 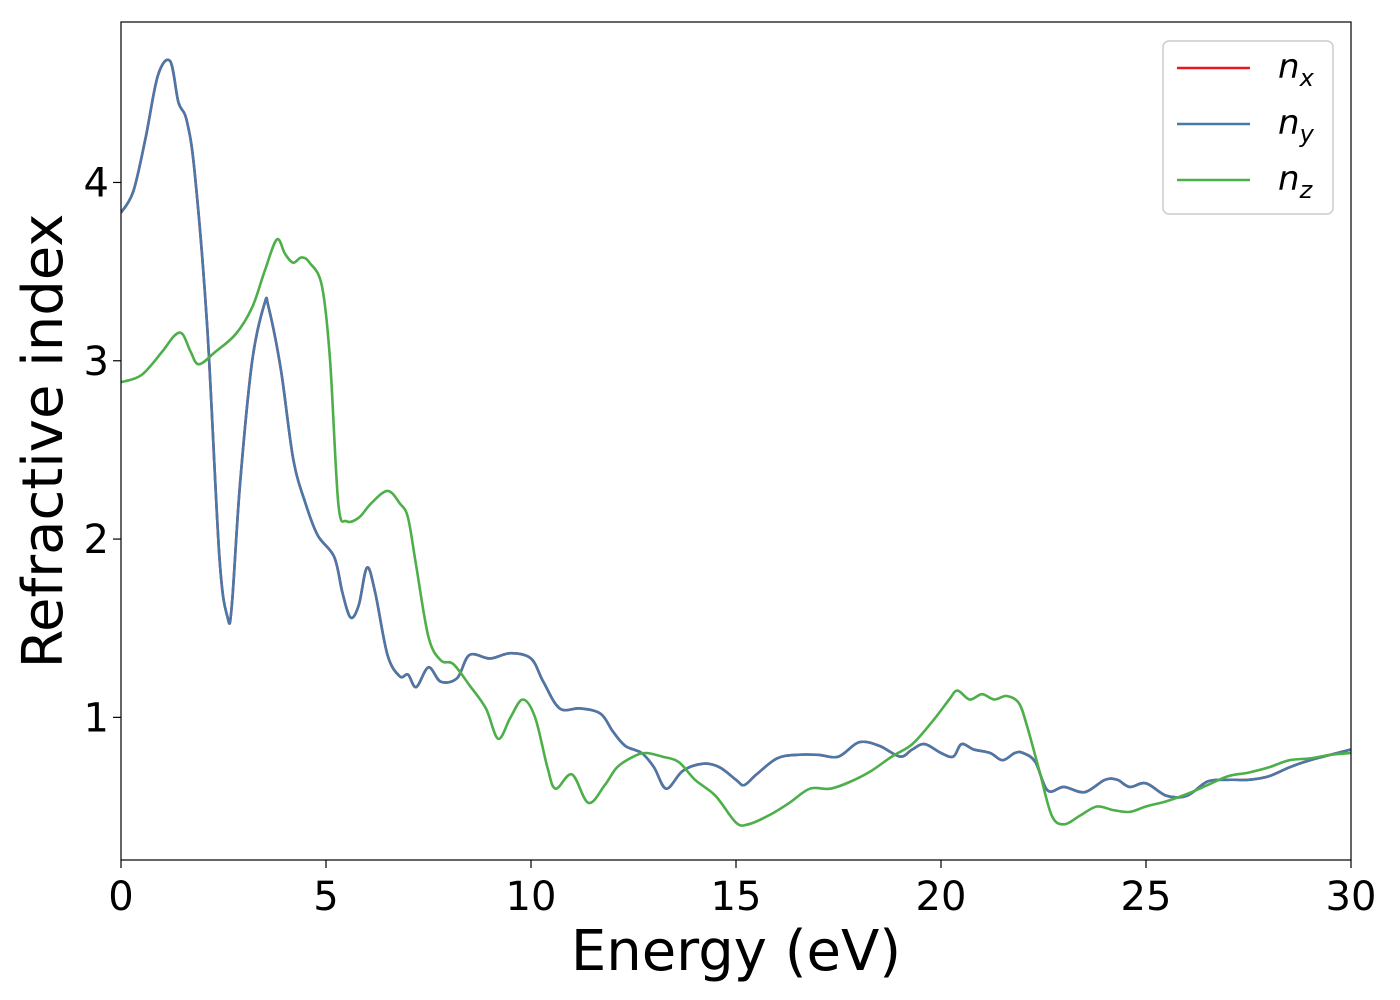 I want to click on x-tick-label: 15, so click(x=736, y=897).